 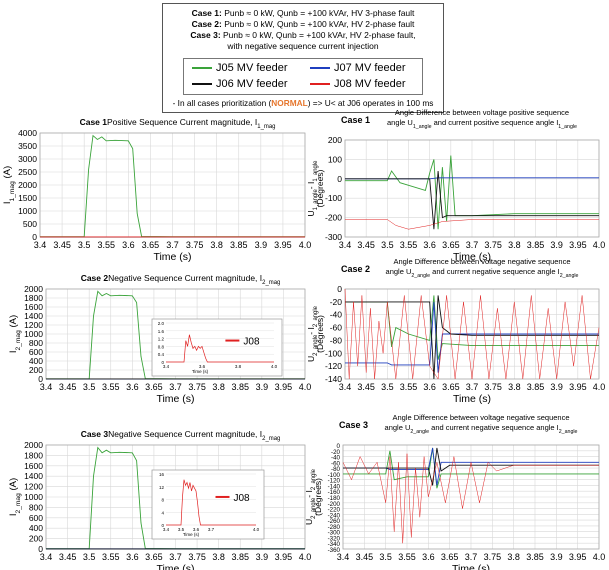 I want to click on inset-y-tick: 16, so click(x=162, y=474).